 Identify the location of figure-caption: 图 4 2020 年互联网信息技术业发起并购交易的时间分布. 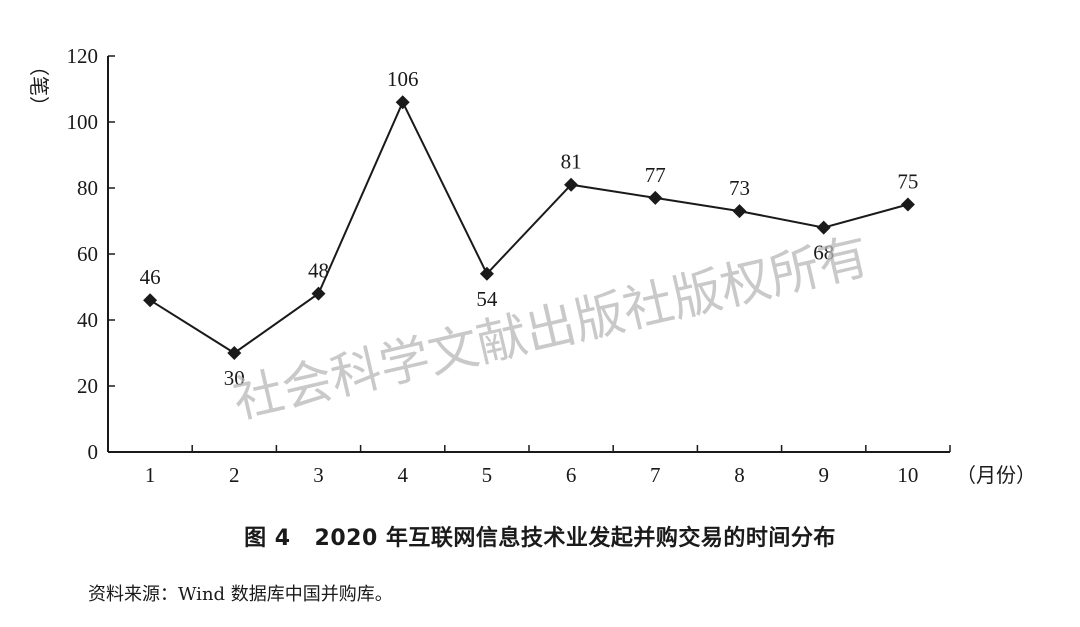
(540, 536).